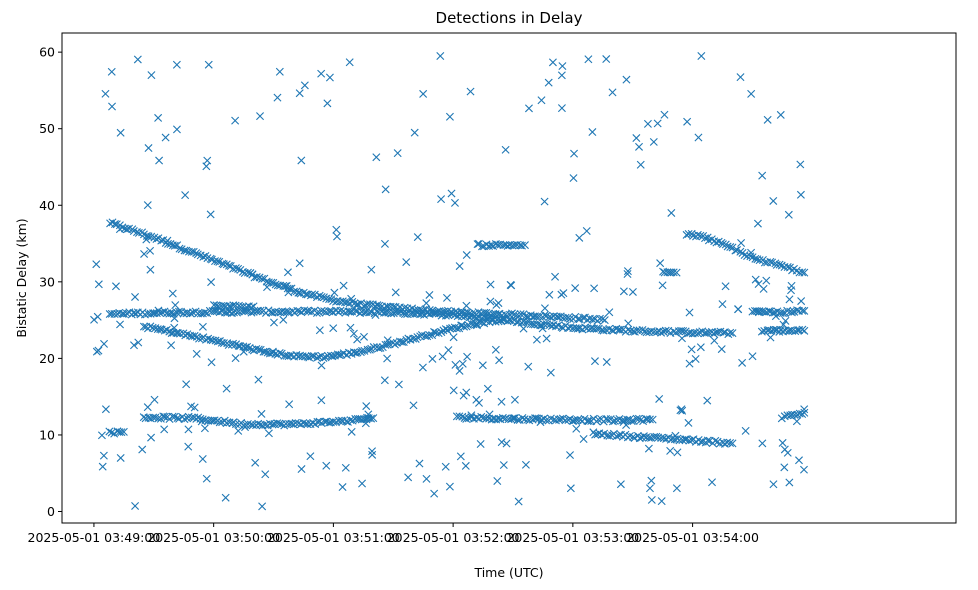 The width and height of the screenshot is (978, 590). I want to click on y-axis: 0 10 20 30 40 50 60, so click(50, 282).